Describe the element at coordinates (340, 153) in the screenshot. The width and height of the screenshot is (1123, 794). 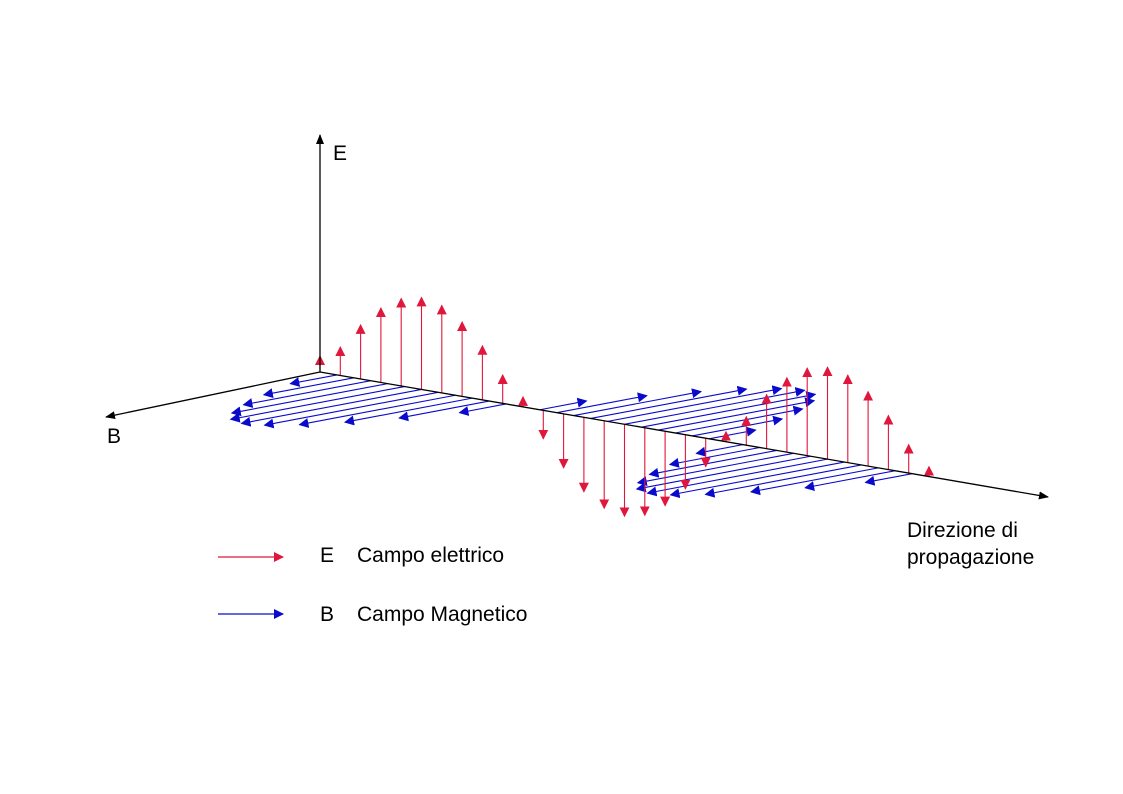
I see `e-axis-label: E` at that location.